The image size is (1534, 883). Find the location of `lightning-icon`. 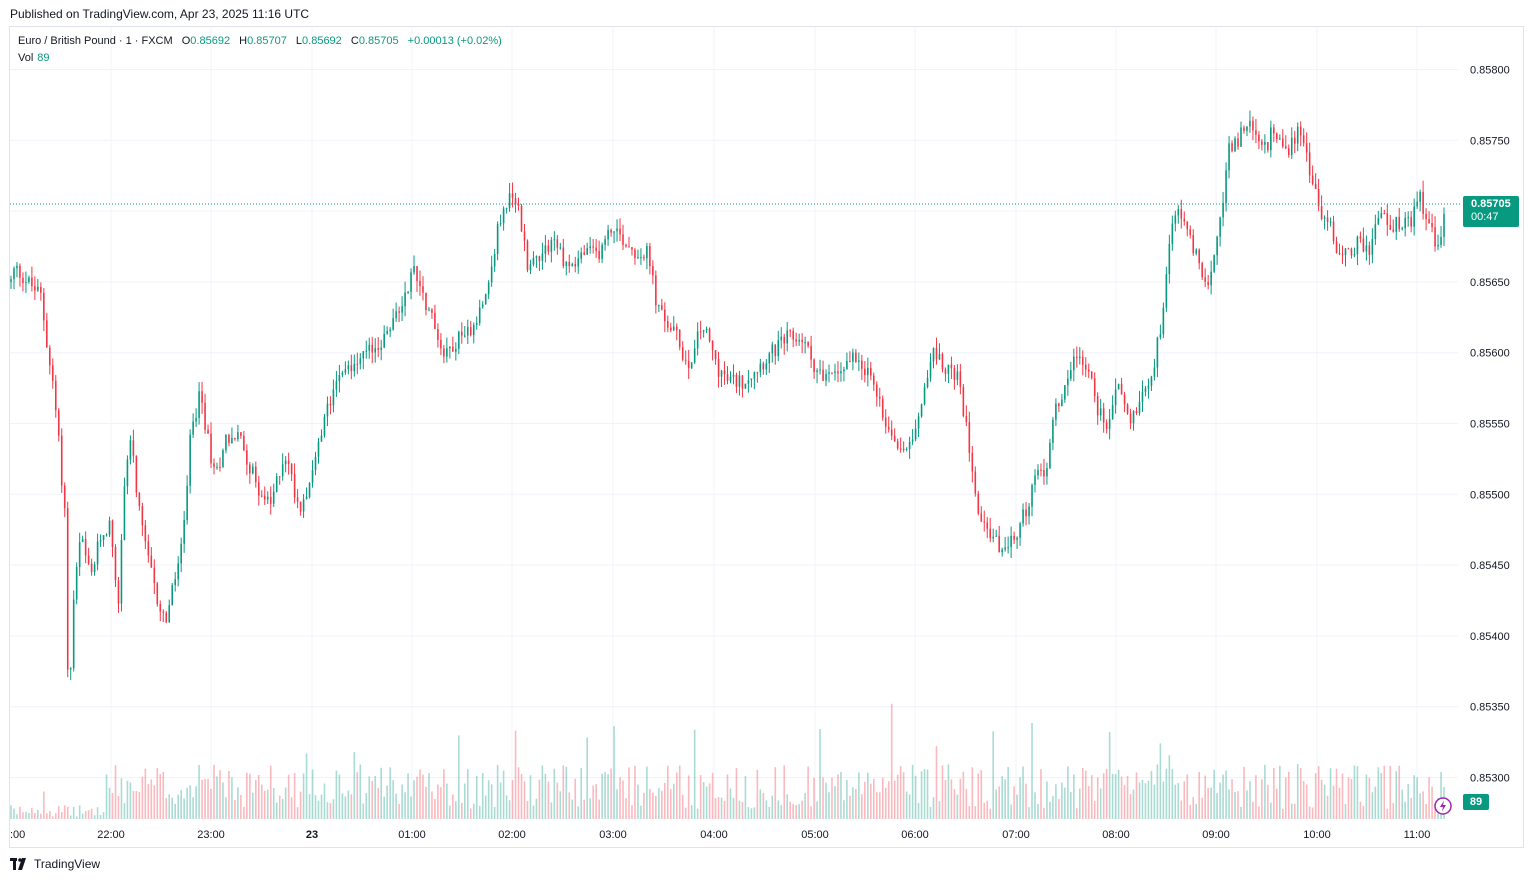

lightning-icon is located at coordinates (1443, 806).